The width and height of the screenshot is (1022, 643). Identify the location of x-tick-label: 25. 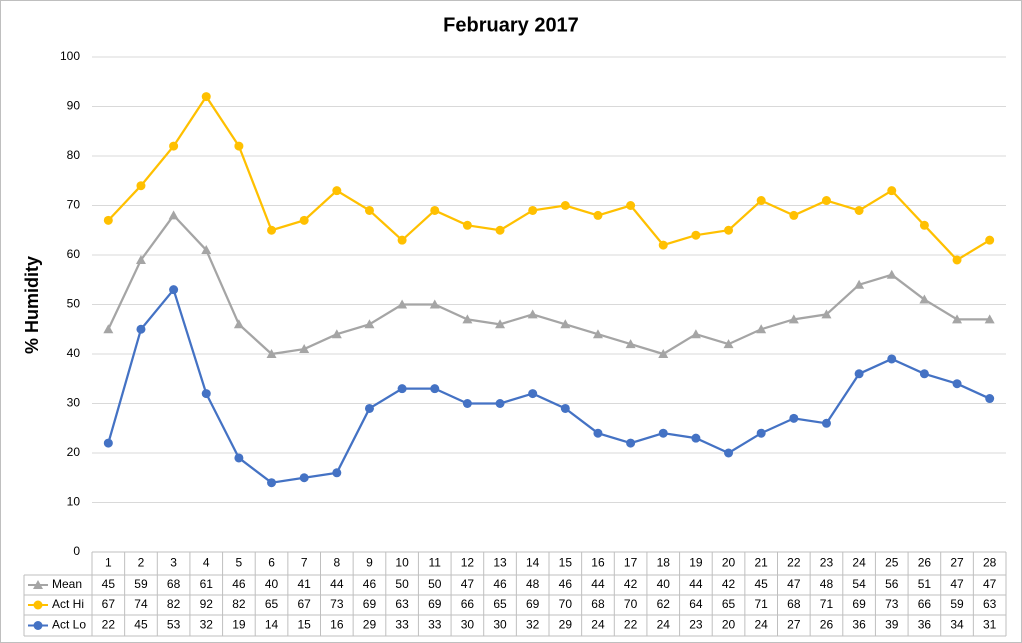
(892, 563).